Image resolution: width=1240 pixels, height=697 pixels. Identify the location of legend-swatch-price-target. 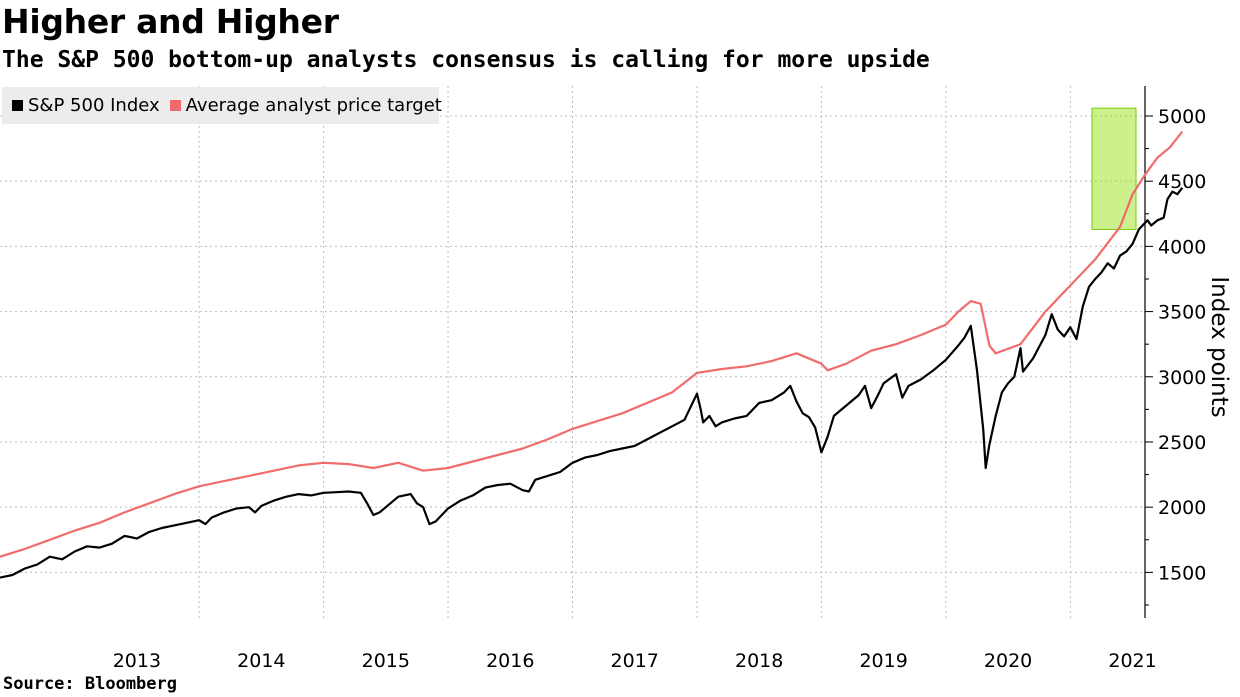
(175, 105).